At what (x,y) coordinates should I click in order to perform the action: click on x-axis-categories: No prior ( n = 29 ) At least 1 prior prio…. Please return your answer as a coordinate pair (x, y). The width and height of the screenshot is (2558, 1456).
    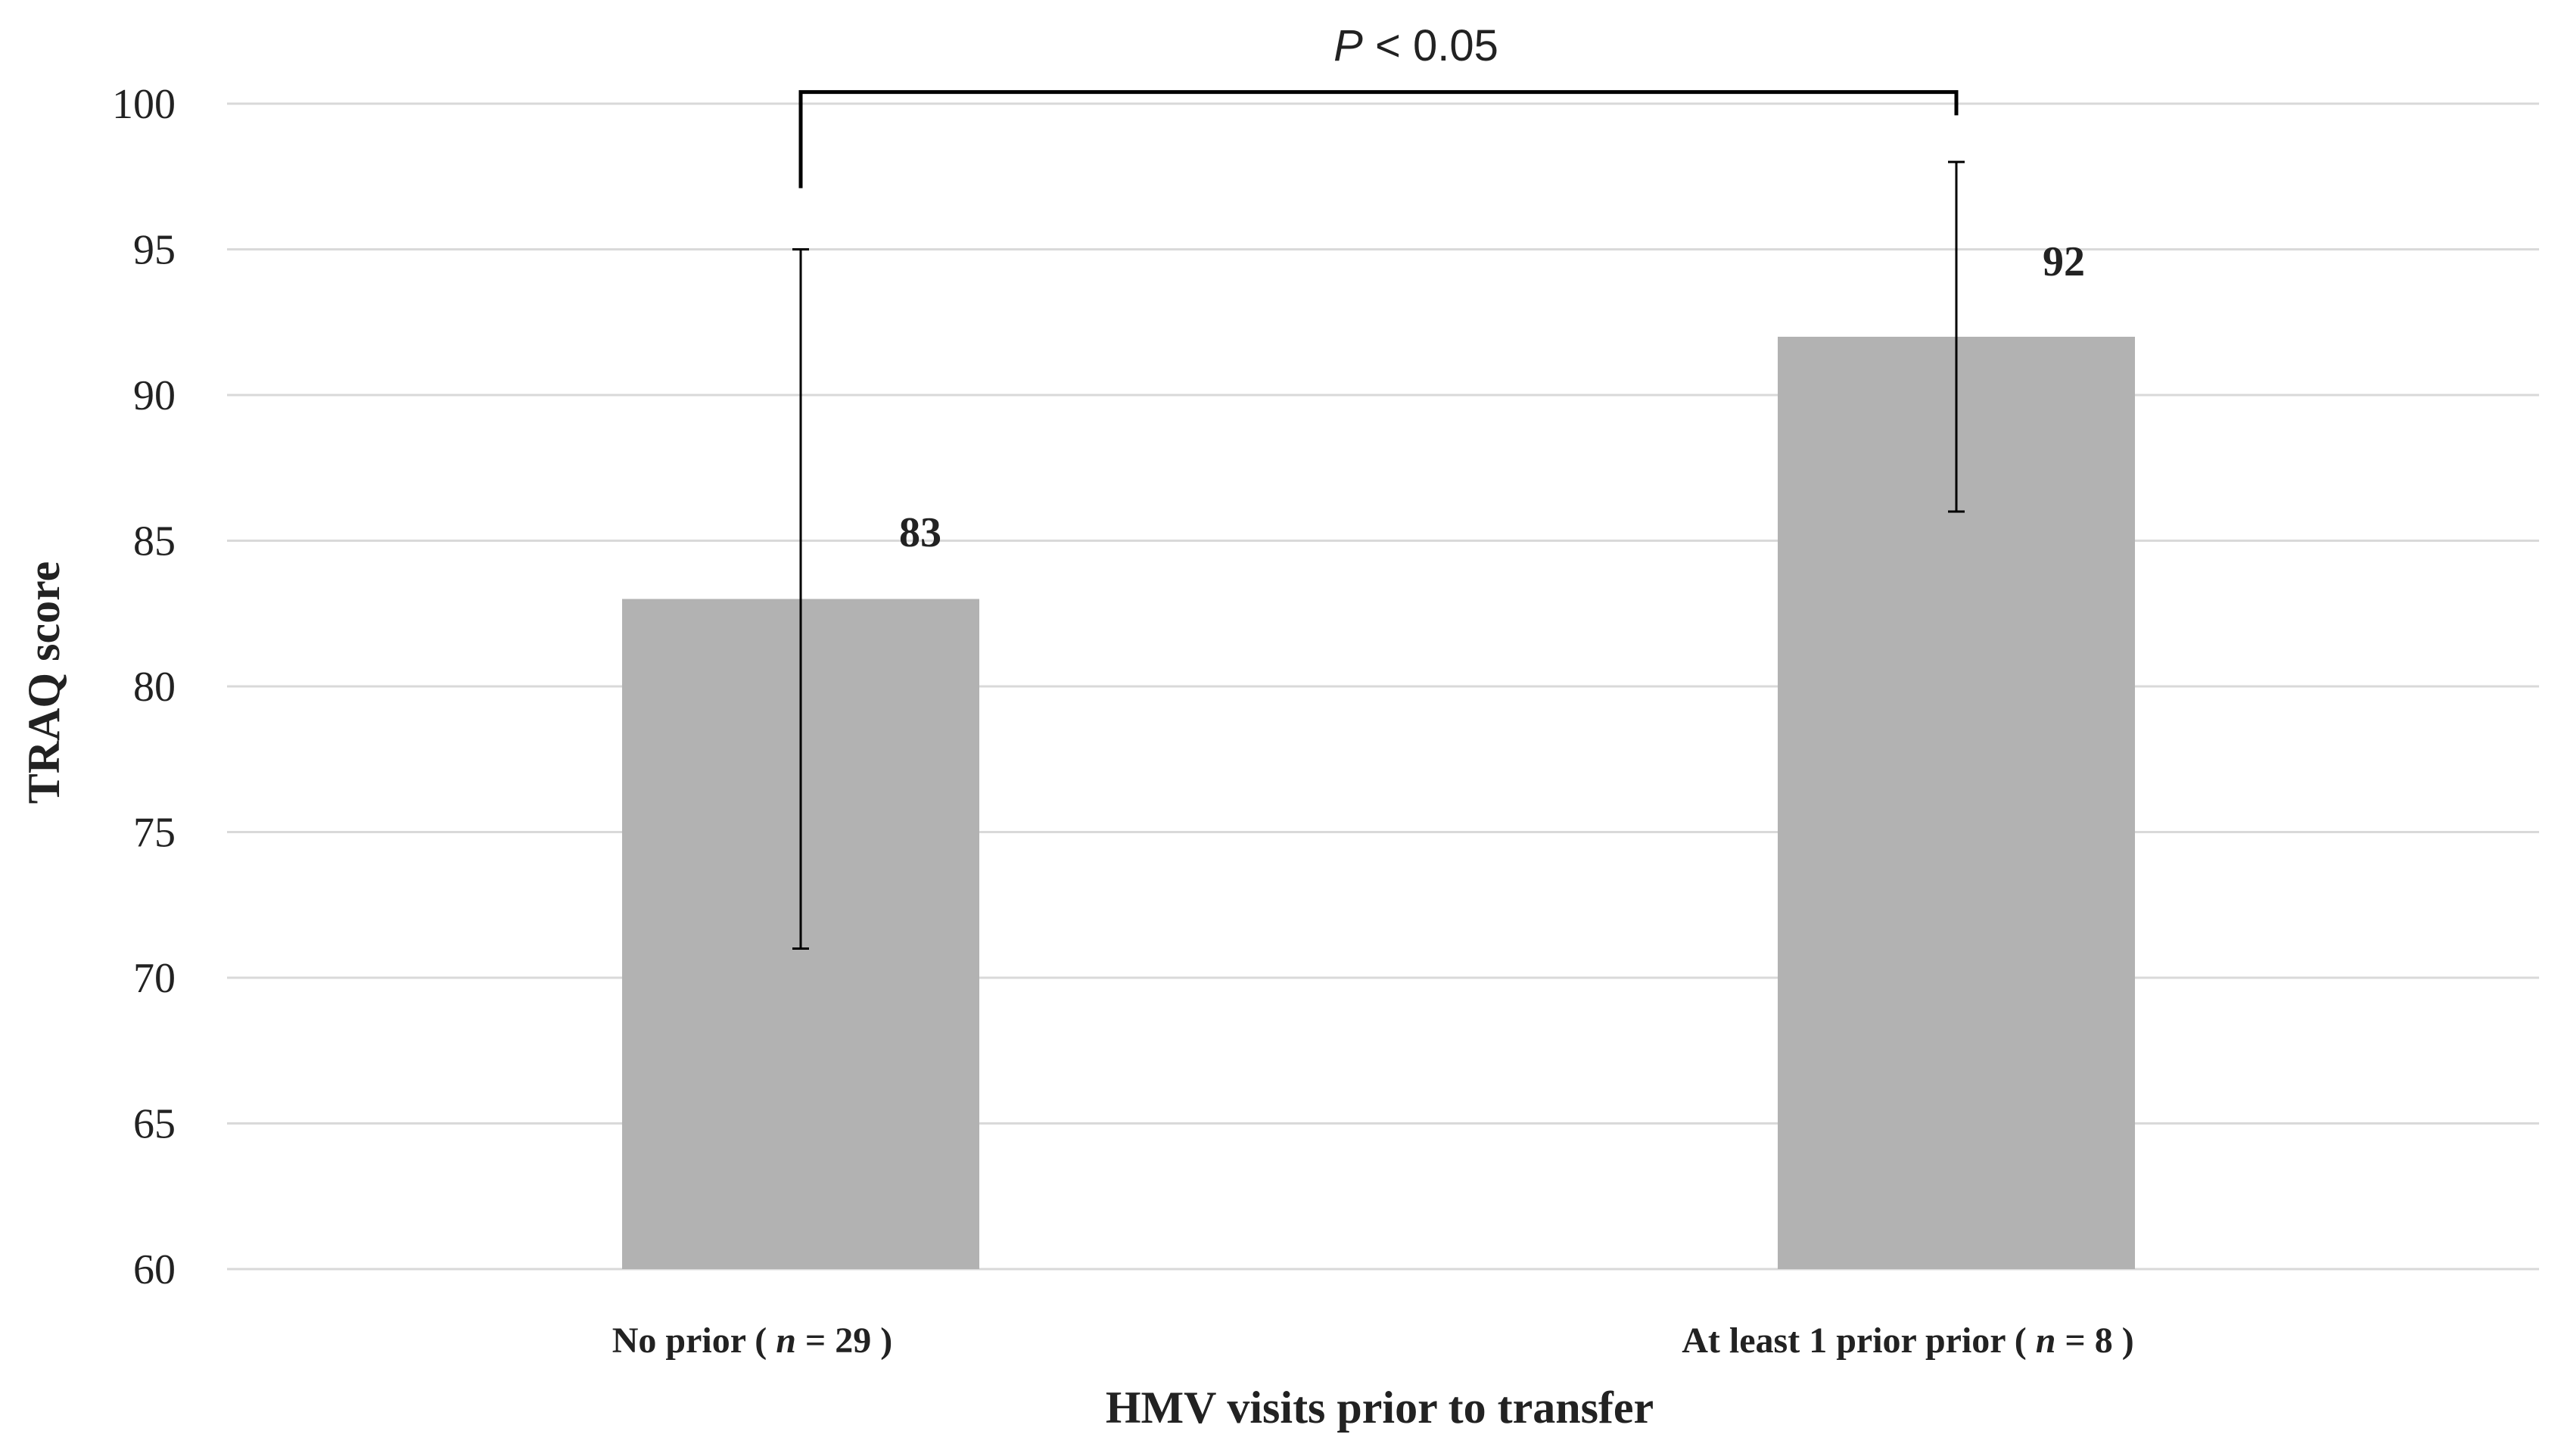
    Looking at the image, I should click on (1373, 1341).